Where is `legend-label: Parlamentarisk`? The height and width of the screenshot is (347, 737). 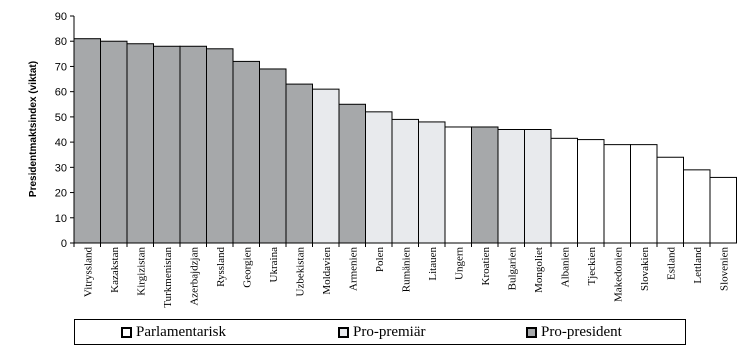 legend-label: Parlamentarisk is located at coordinates (181, 332).